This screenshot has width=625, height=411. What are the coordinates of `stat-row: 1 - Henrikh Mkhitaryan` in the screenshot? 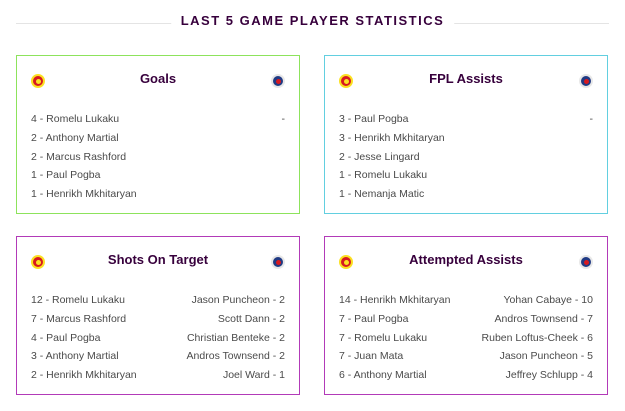 It's located at (84, 194).